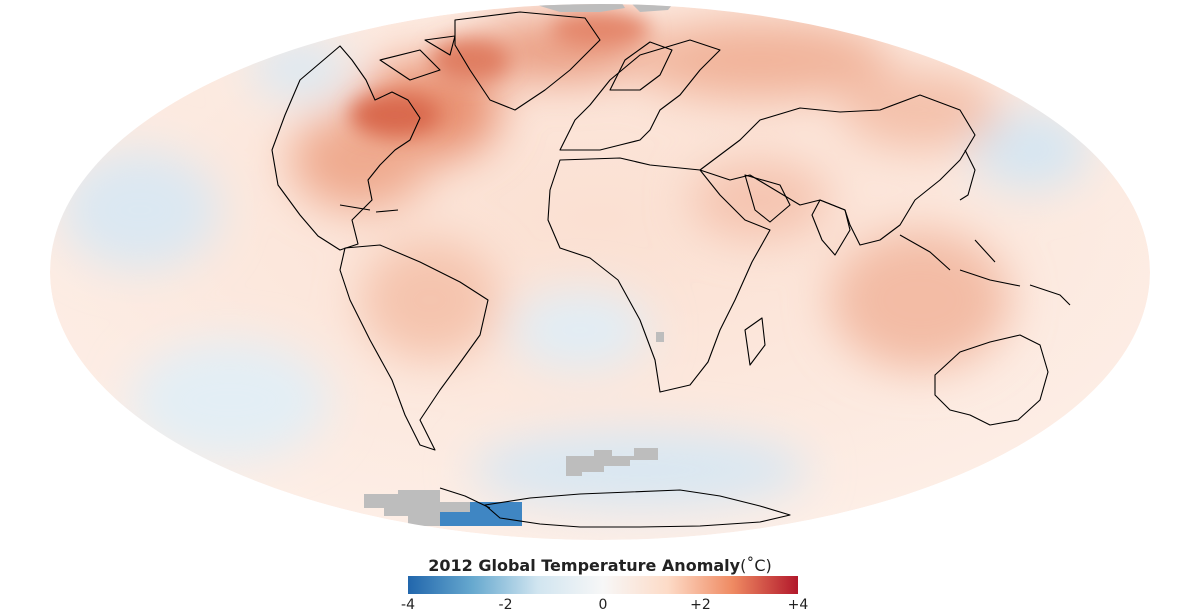 The height and width of the screenshot is (612, 1200). Describe the element at coordinates (641, 66) in the screenshot. I see `scandinavia-coast` at that location.